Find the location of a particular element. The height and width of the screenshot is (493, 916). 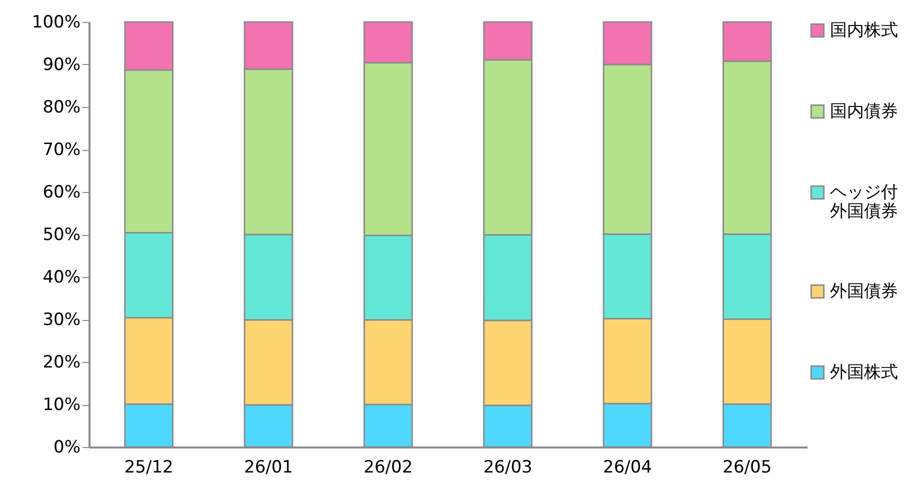

y-tick-label: 90% is located at coordinates (61, 65).